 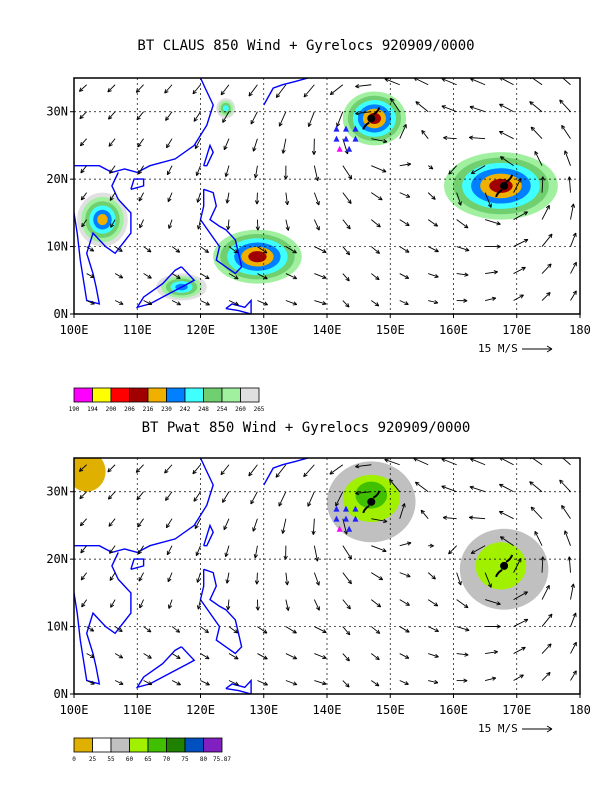 What do you see at coordinates (453, 710) in the screenshot?
I see `x-tick-label: 160E` at bounding box center [453, 710].